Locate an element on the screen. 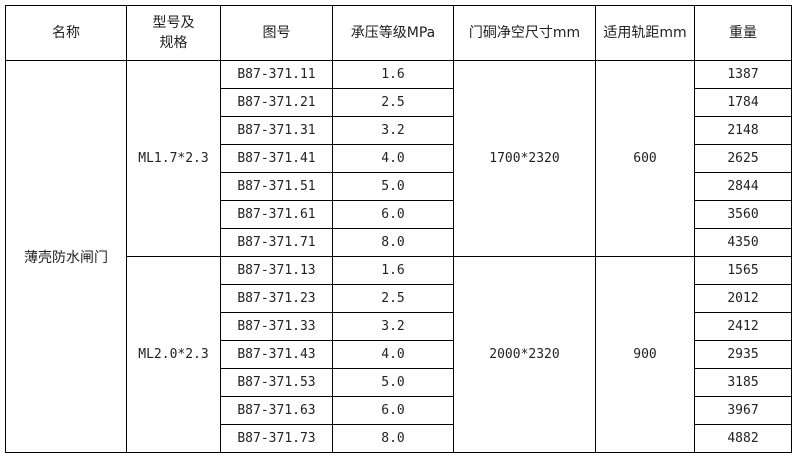  weight-cell: 4882 is located at coordinates (743, 438).